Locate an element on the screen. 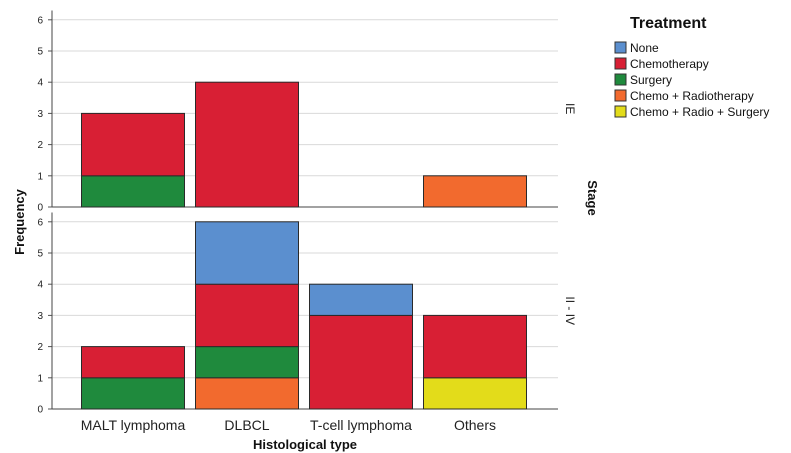 This screenshot has width=791, height=453. bar-segment-chemotherapy-others is located at coordinates (475, 346).